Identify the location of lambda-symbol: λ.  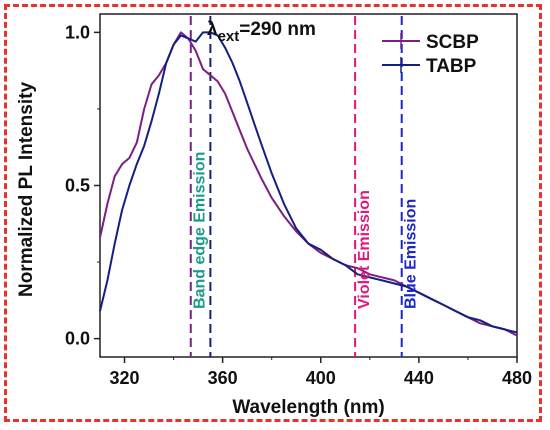
(212, 29).